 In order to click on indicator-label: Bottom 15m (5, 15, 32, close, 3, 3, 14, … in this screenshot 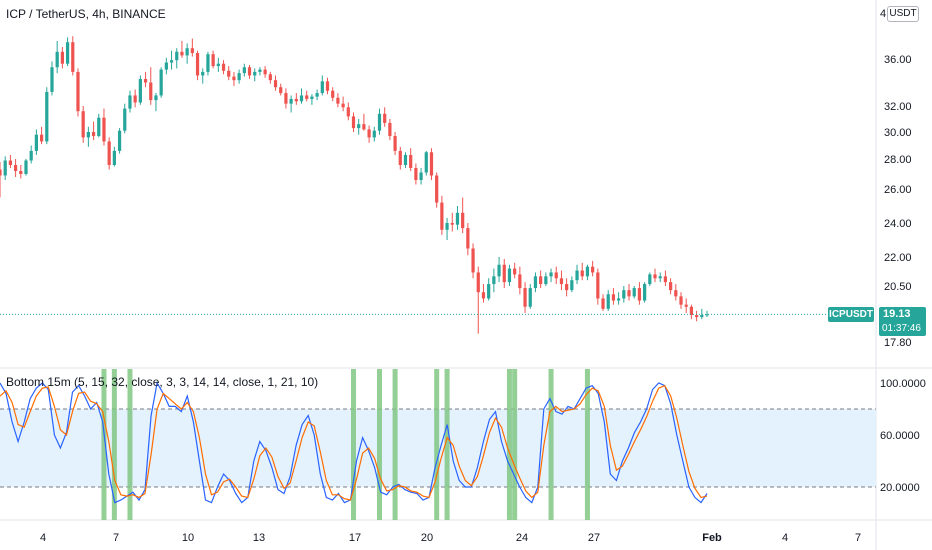, I will do `click(162, 382)`.